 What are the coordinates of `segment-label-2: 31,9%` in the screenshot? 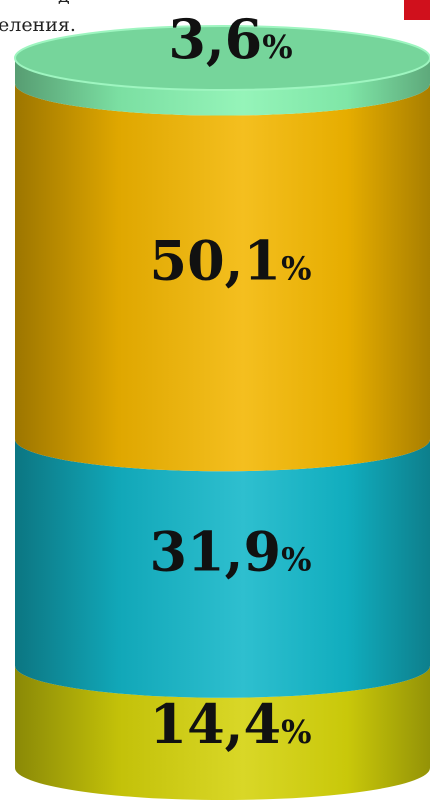 It's located at (231, 552).